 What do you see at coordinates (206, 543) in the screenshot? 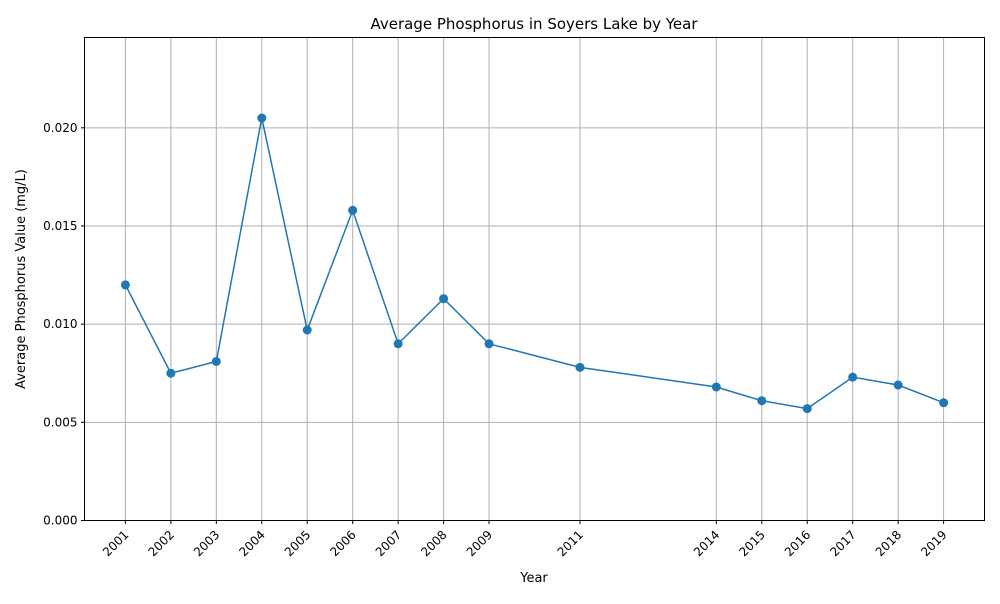
I see `x-tick-label: 2003` at bounding box center [206, 543].